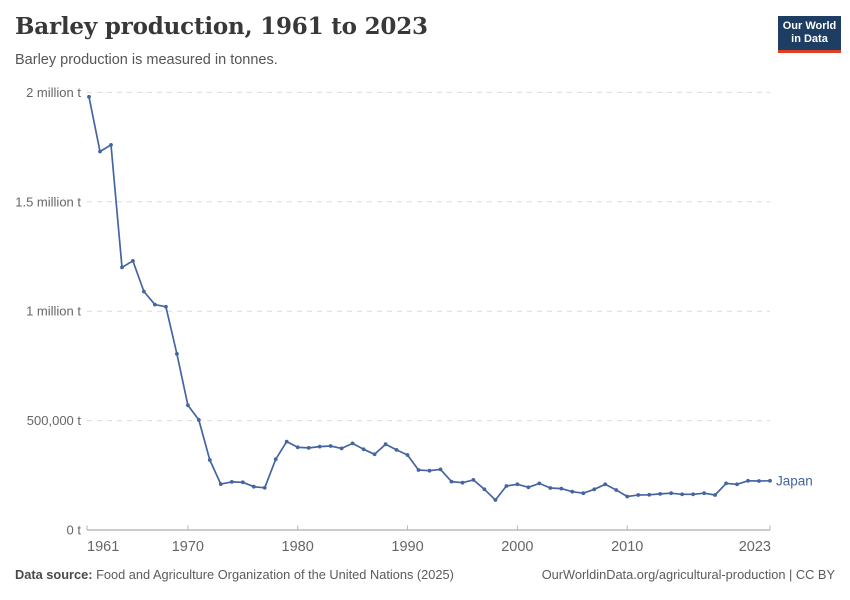 Image resolution: width=850 pixels, height=600 pixels. Describe the element at coordinates (517, 547) in the screenshot. I see `x-axis-tick-label: 2000` at that location.